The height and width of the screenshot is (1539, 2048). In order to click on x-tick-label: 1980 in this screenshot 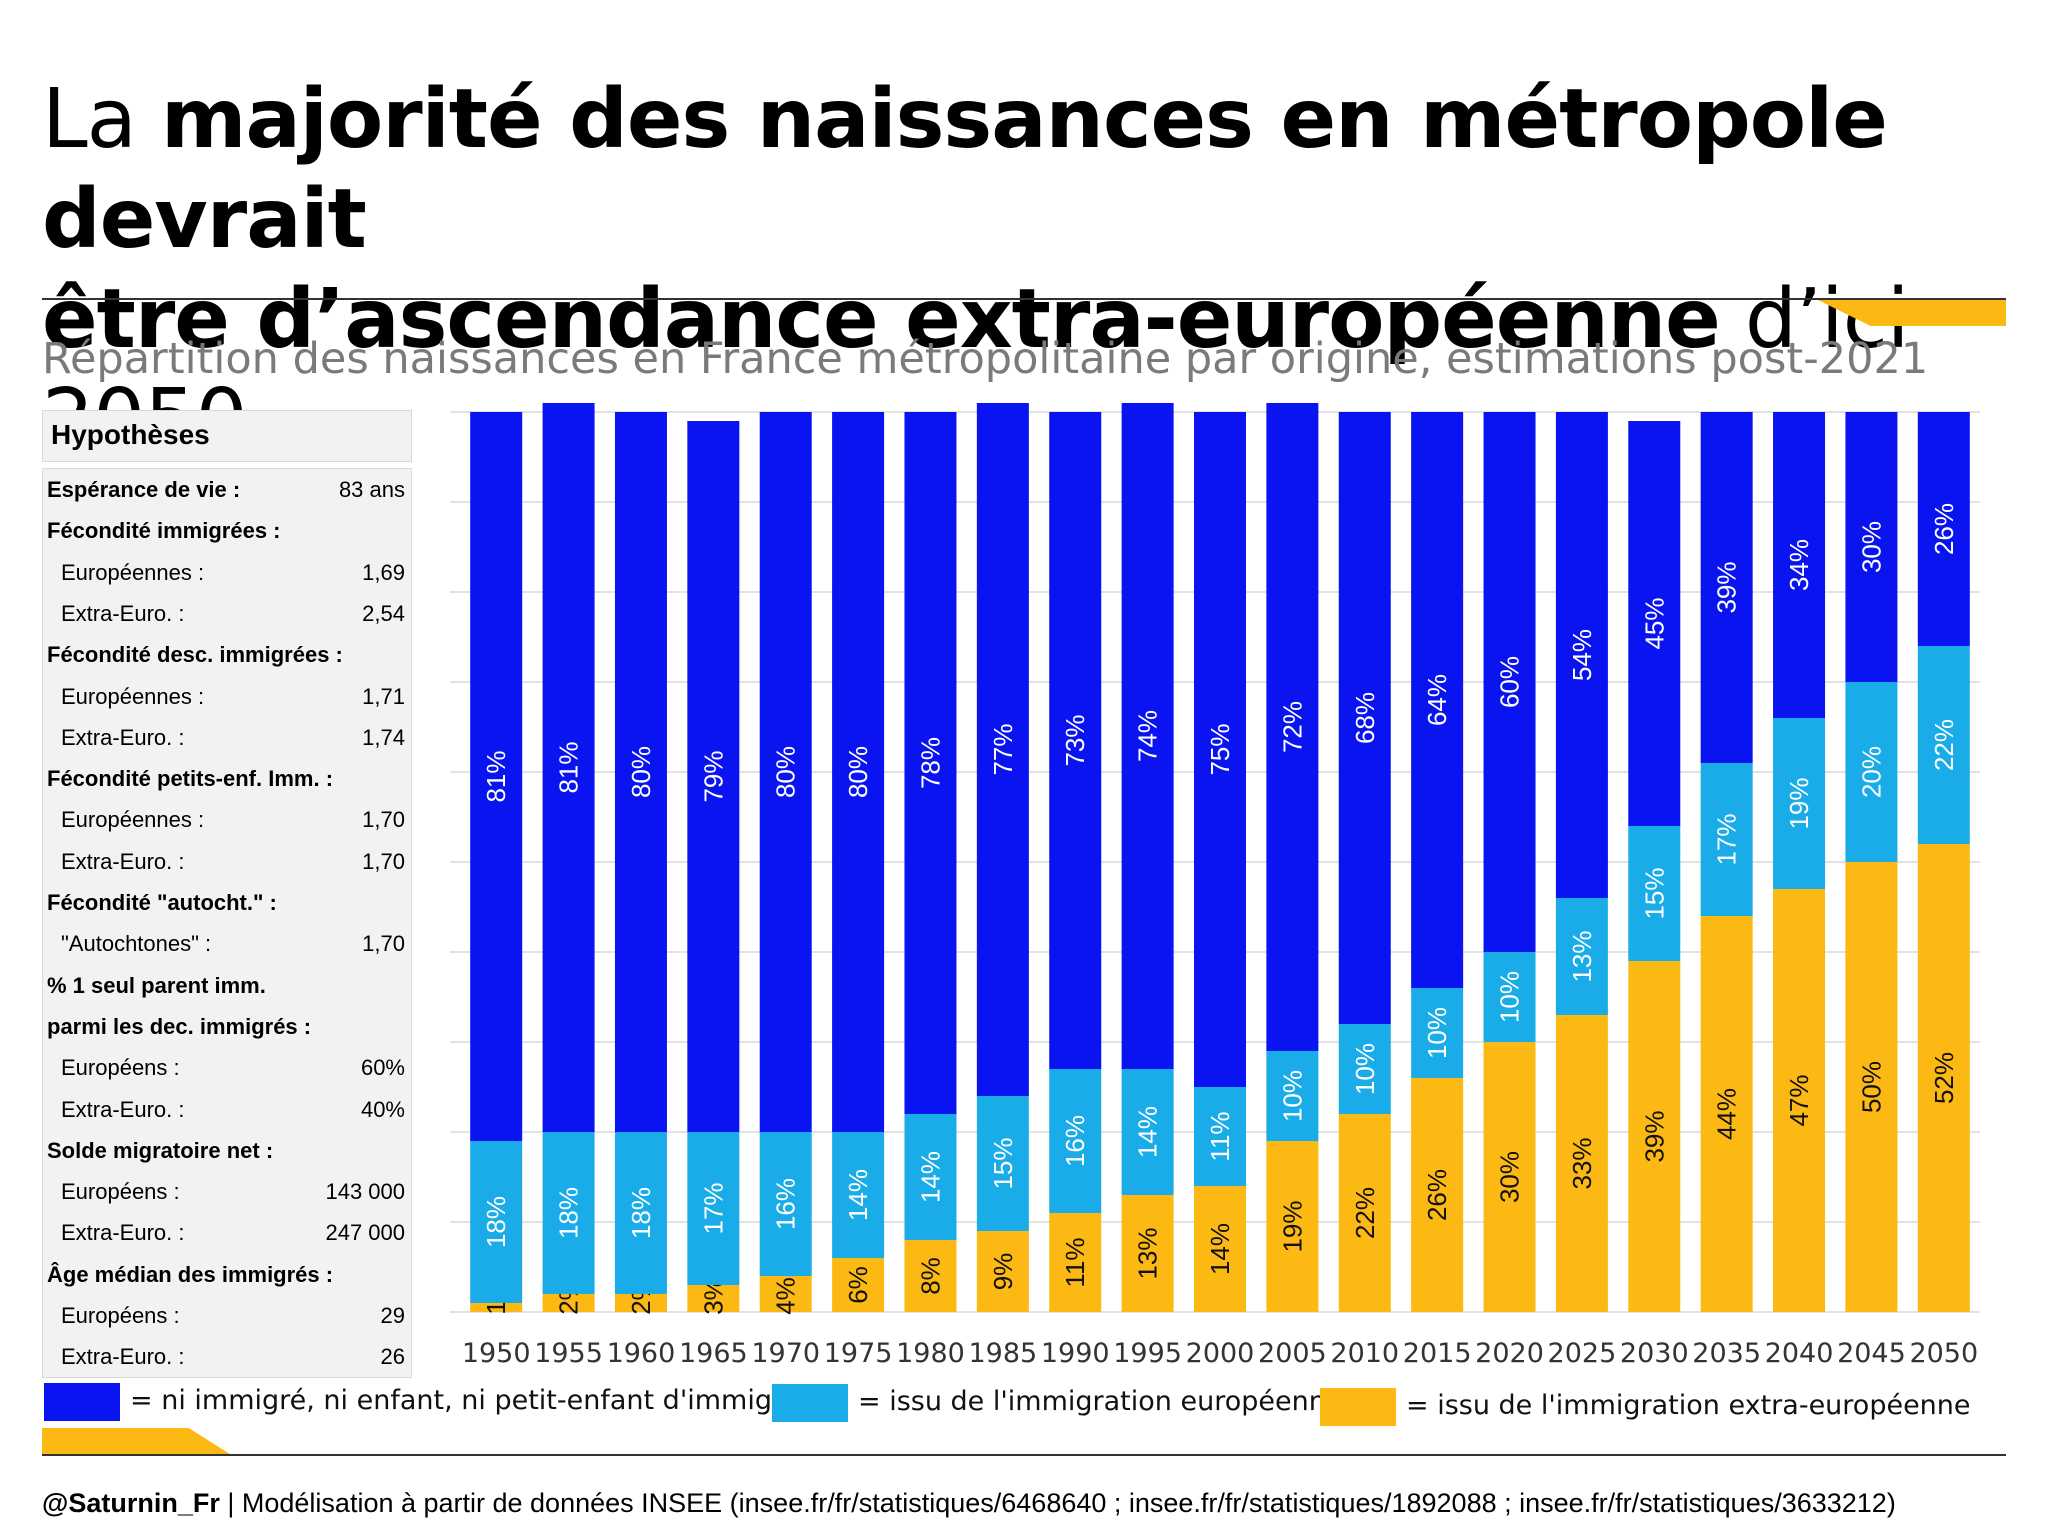, I will do `click(930, 1353)`.